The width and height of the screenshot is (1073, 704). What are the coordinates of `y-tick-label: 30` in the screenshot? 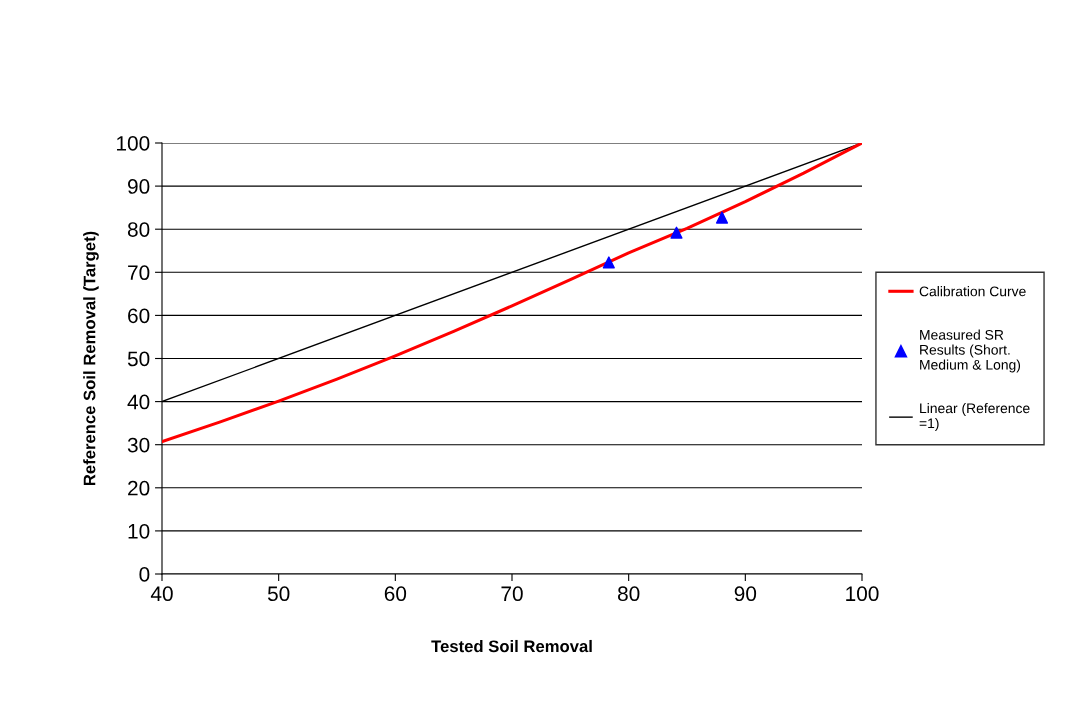 It's located at (138, 445).